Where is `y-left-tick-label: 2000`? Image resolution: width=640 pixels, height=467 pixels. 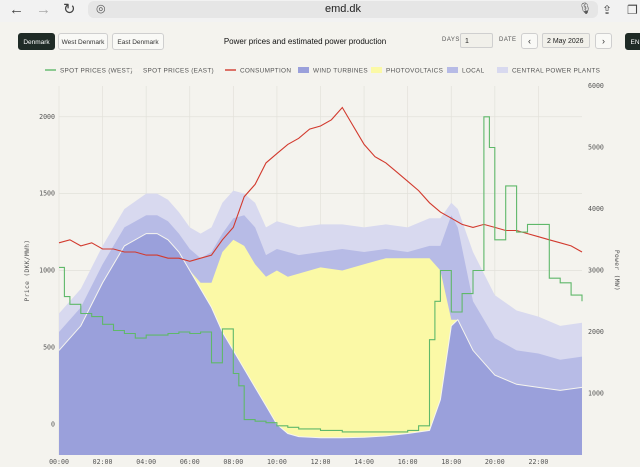
y-left-tick-label: 2000 is located at coordinates (47, 117).